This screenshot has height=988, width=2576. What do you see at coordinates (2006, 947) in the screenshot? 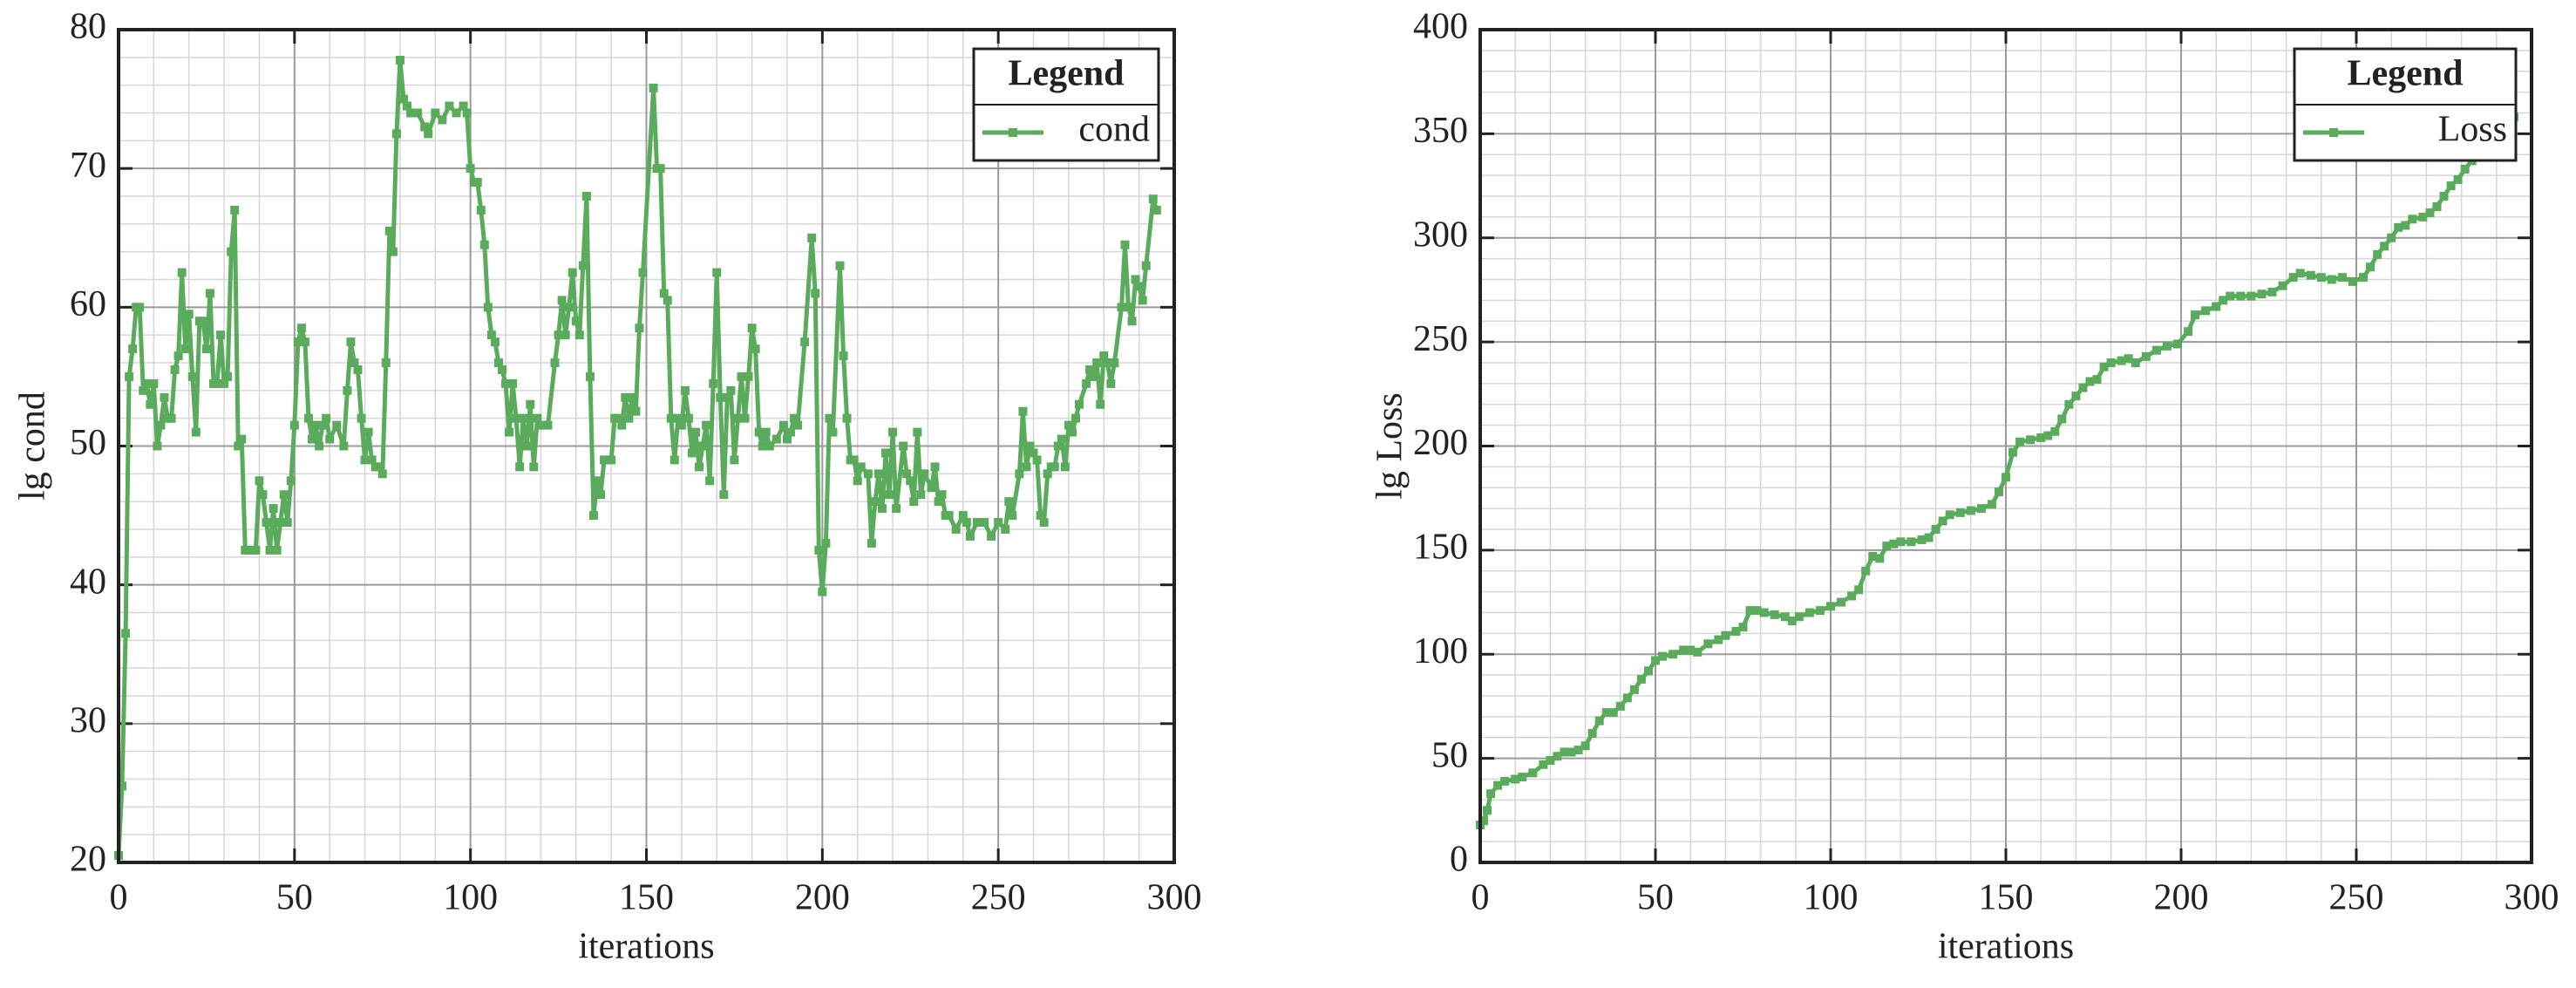
I see `x-axis-label: iterations` at bounding box center [2006, 947].